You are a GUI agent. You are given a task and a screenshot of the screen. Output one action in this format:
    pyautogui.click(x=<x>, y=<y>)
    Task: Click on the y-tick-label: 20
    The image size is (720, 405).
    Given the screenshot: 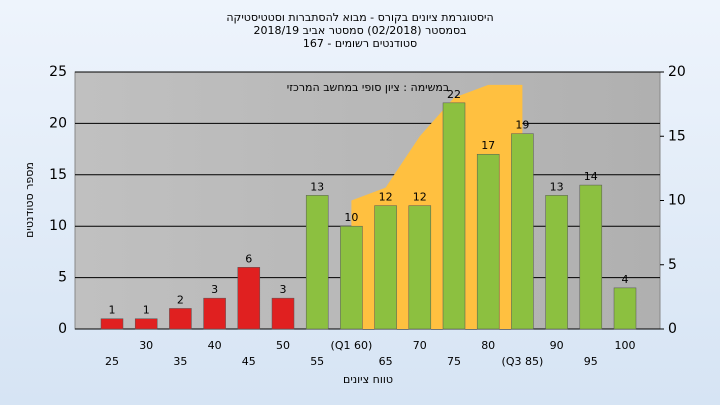 What is the action you would take?
    pyautogui.click(x=58, y=123)
    